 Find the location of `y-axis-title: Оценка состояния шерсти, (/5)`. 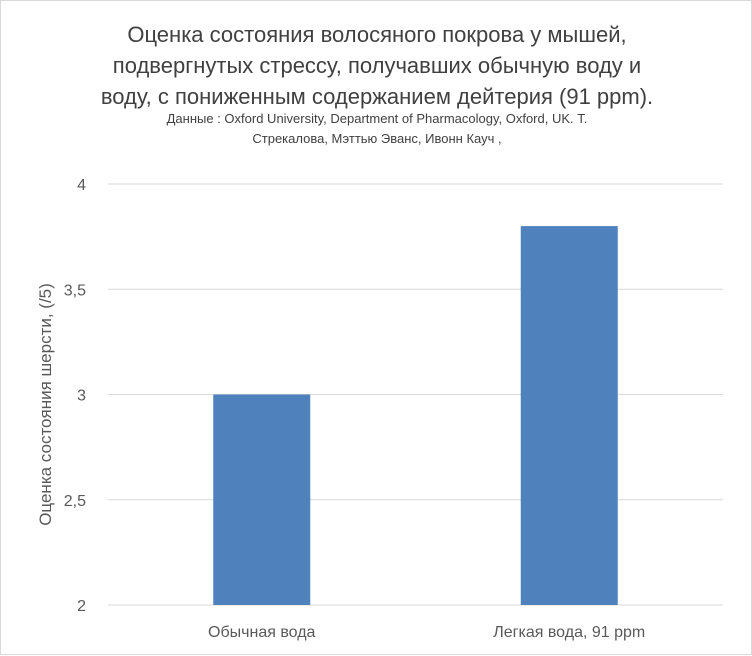

y-axis-title: Оценка состояния шерсти, (/5) is located at coordinates (45, 404).